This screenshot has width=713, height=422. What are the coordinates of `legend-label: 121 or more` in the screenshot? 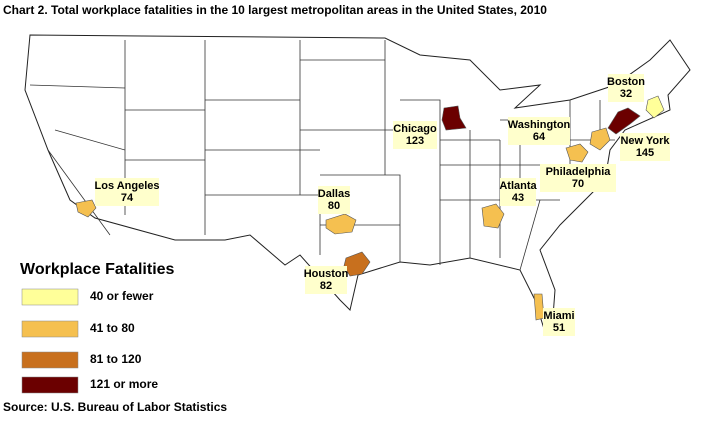 It's located at (124, 384).